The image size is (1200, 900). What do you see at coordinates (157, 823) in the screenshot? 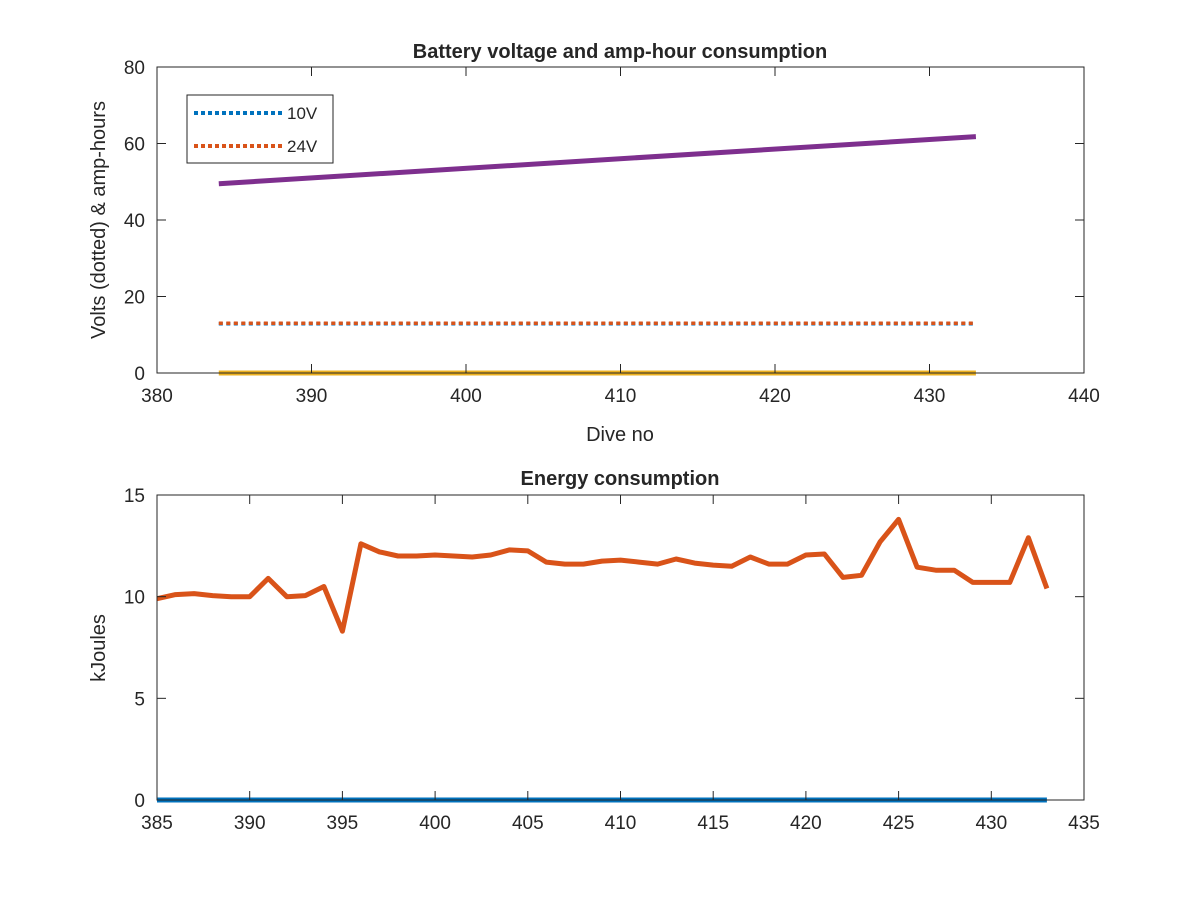
I see `energy-chart-xtick-label: 385` at bounding box center [157, 823].